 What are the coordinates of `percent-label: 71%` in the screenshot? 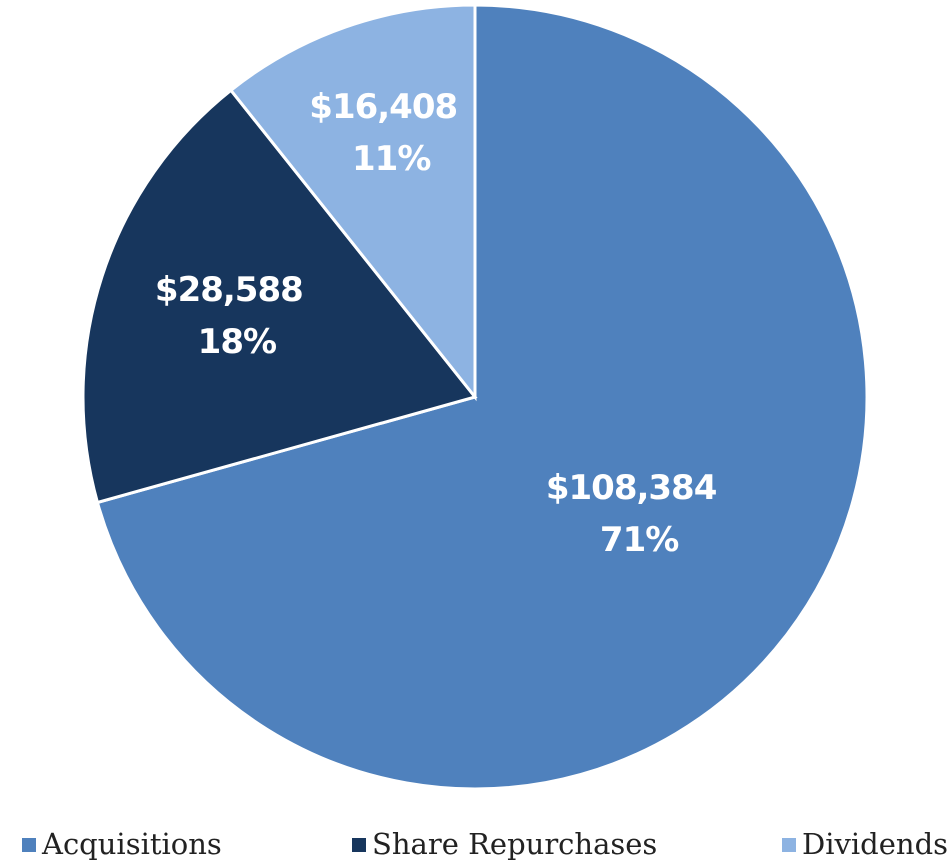 It's located at (639, 540).